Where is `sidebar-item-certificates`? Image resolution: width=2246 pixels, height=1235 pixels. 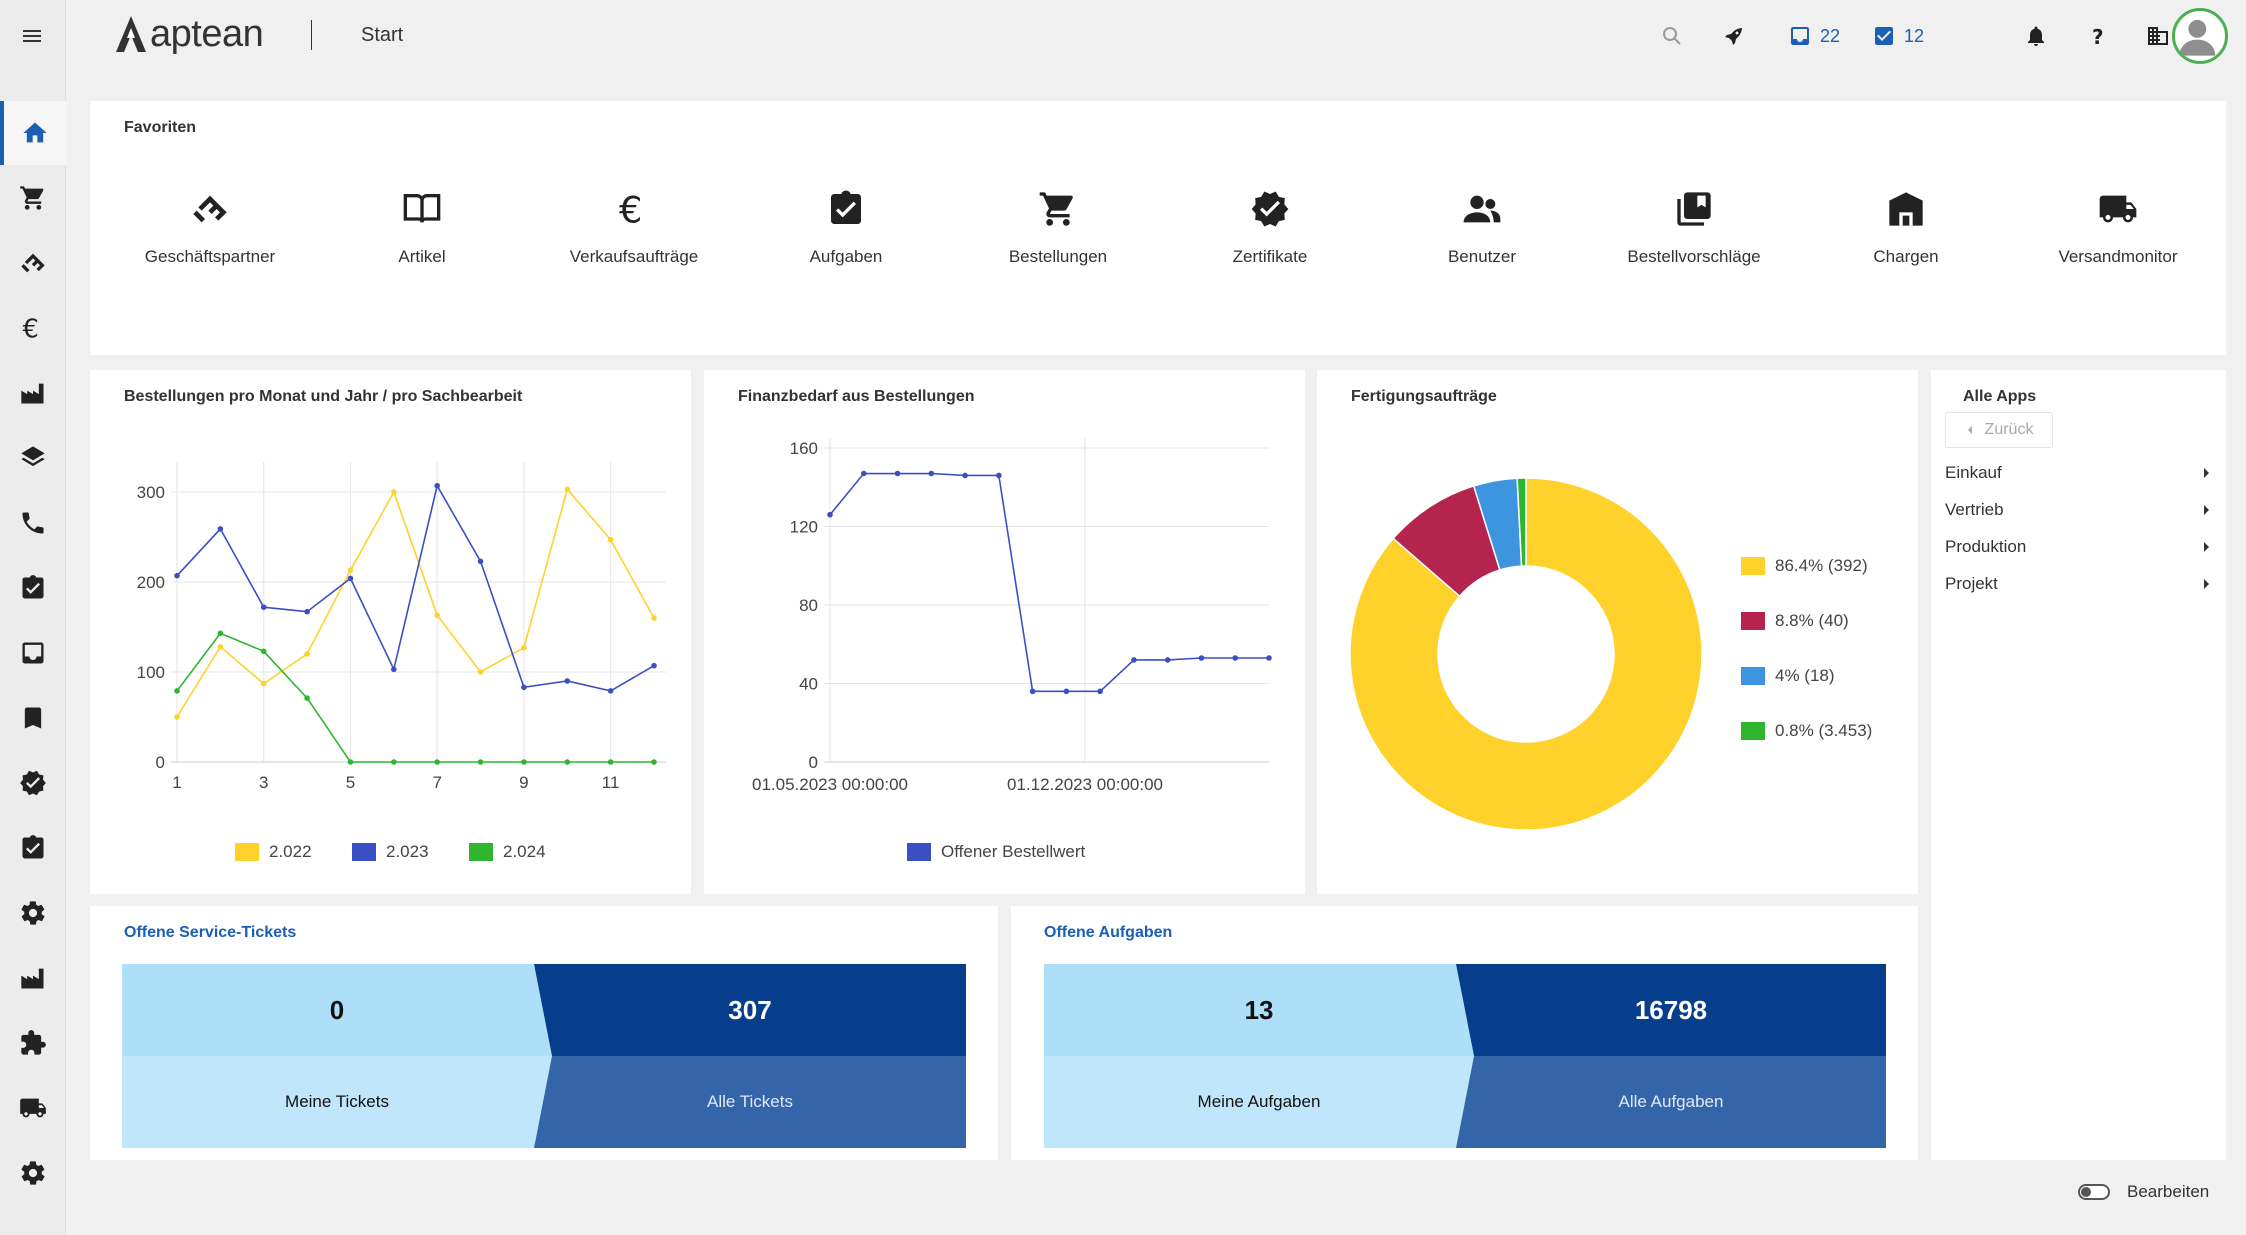 sidebar-item-certificates is located at coordinates (33, 783).